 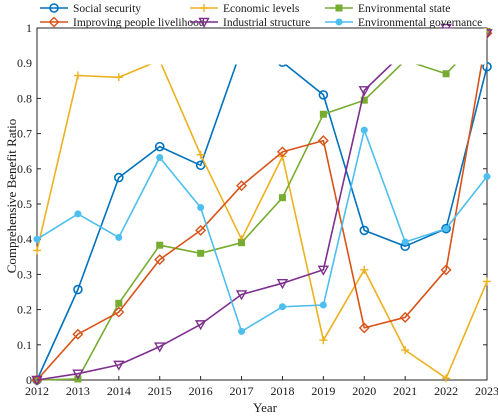 I want to click on y-tick-label: 0.3, so click(x=24, y=274).